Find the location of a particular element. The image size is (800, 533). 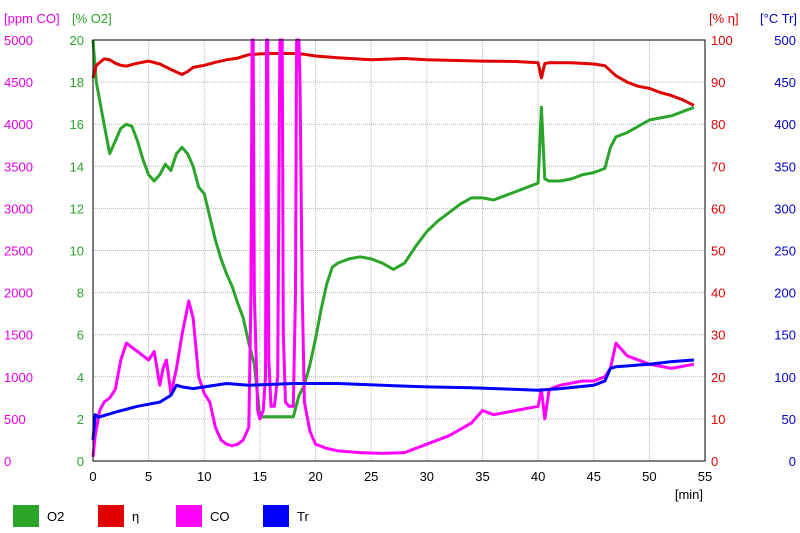

axis-title-o2: [% O2] is located at coordinates (92, 18).